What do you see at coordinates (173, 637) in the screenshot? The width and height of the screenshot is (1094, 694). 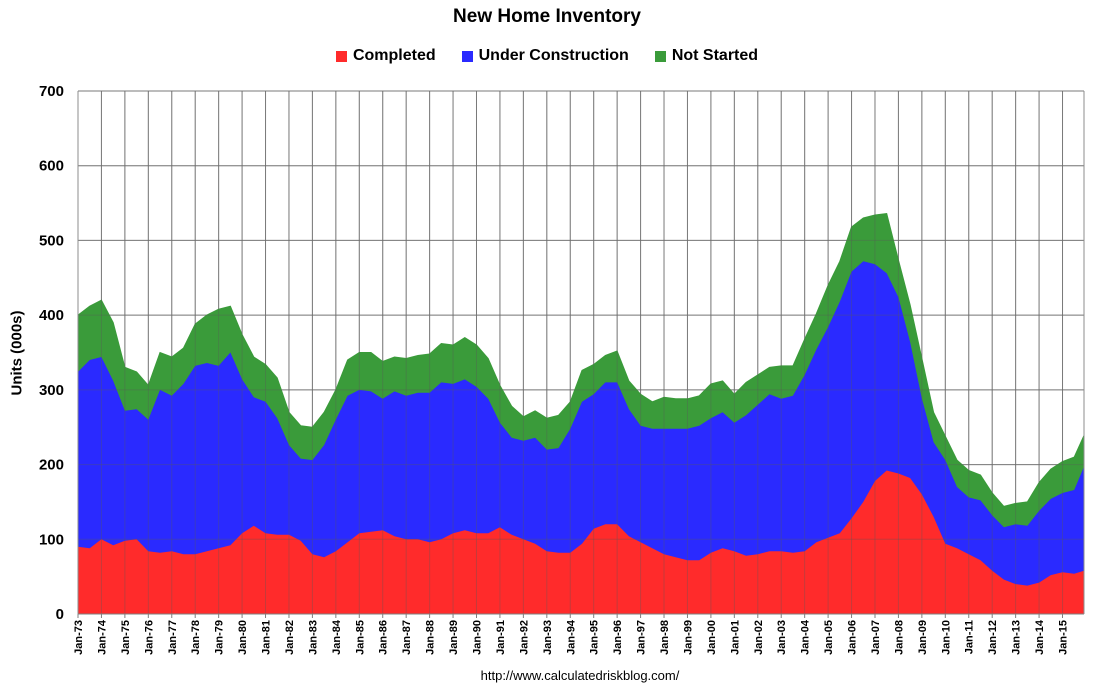 I see `x-tick-label: Jan-77` at bounding box center [173, 637].